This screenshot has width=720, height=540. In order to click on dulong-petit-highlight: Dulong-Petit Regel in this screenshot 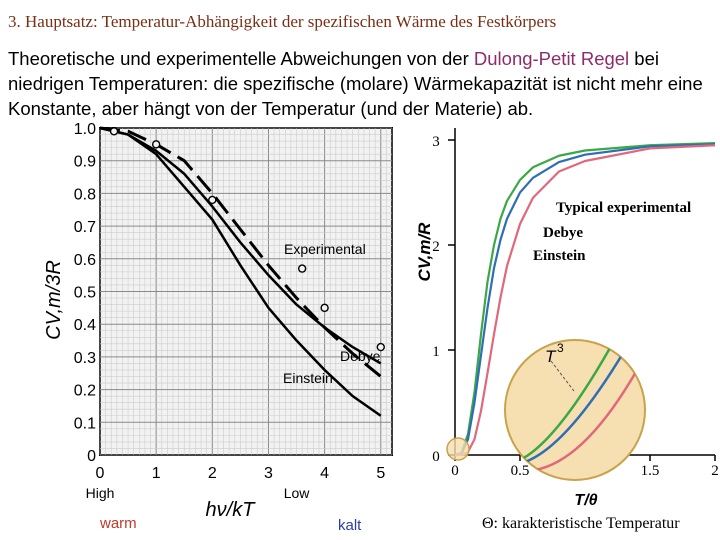, I will do `click(551, 58)`.